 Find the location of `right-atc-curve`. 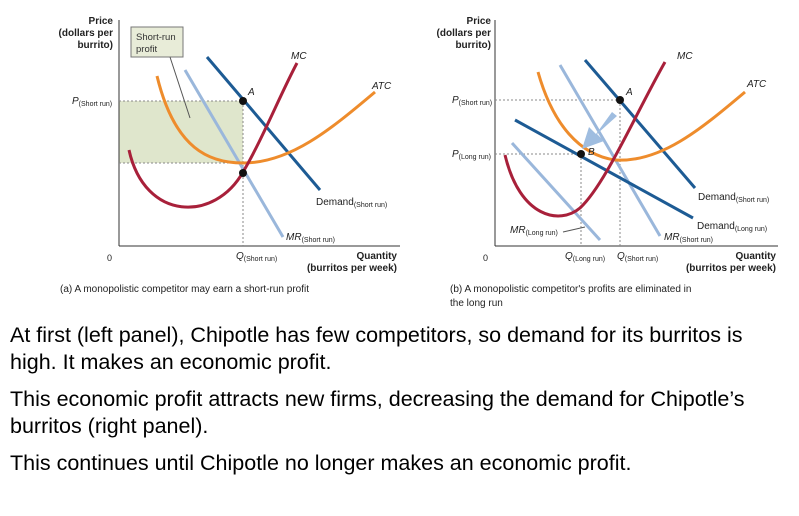

right-atc-curve is located at coordinates (641, 116).